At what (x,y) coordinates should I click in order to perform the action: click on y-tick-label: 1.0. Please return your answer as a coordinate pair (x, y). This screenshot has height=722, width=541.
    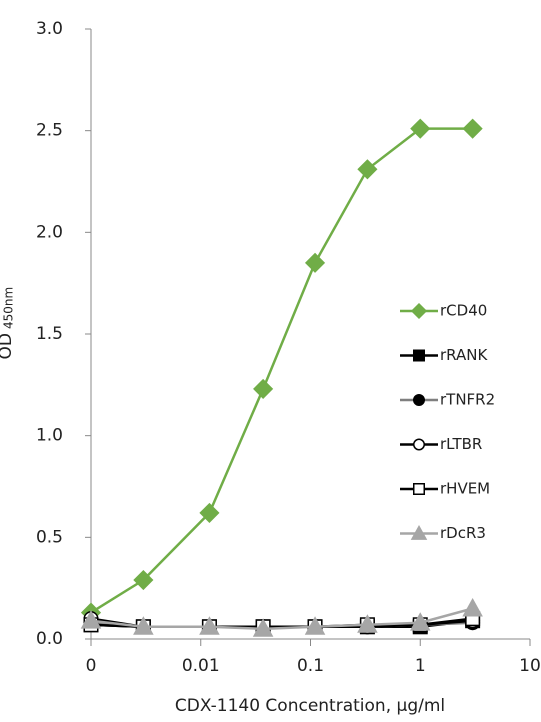
    Looking at the image, I should click on (49, 436).